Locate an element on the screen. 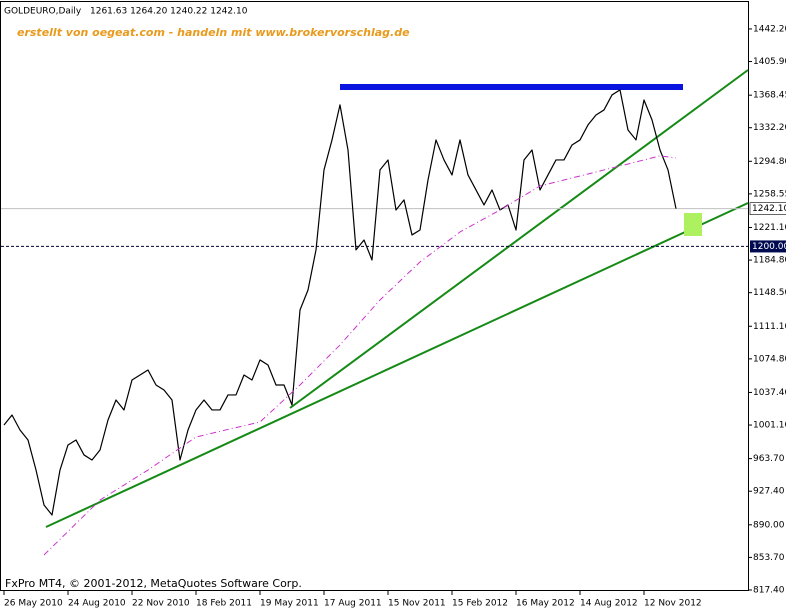 This screenshot has height=610, width=786. current-price-label: 1242.10 is located at coordinates (769, 209).